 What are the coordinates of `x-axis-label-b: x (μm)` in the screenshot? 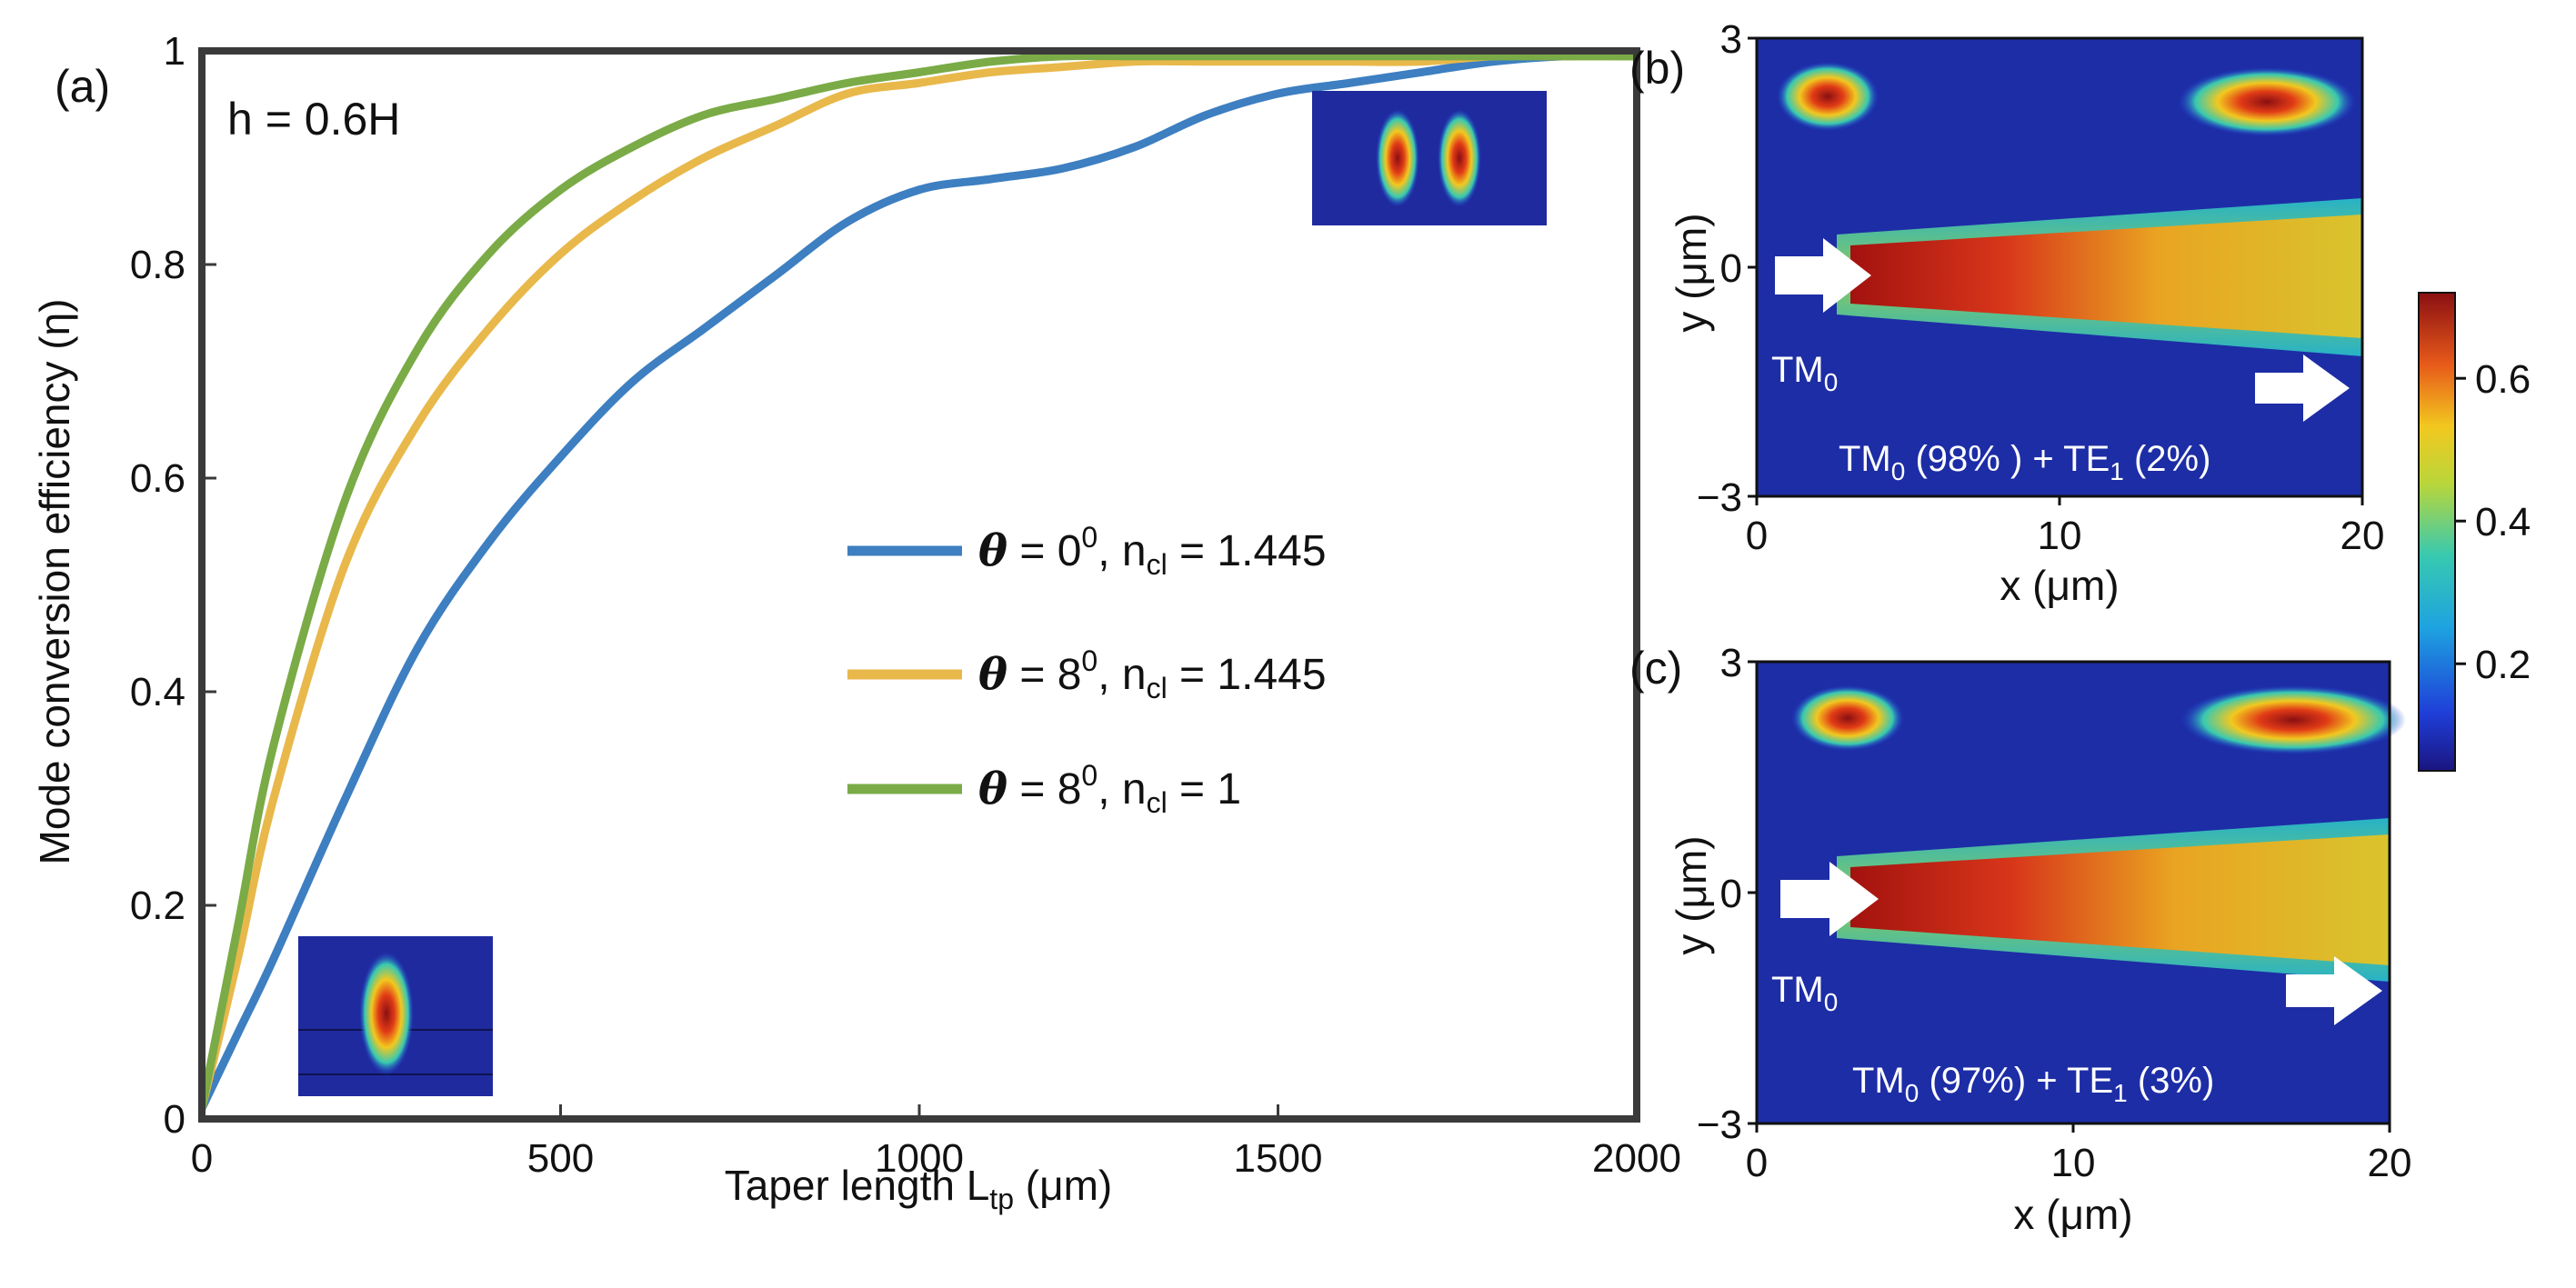 It's located at (2059, 585).